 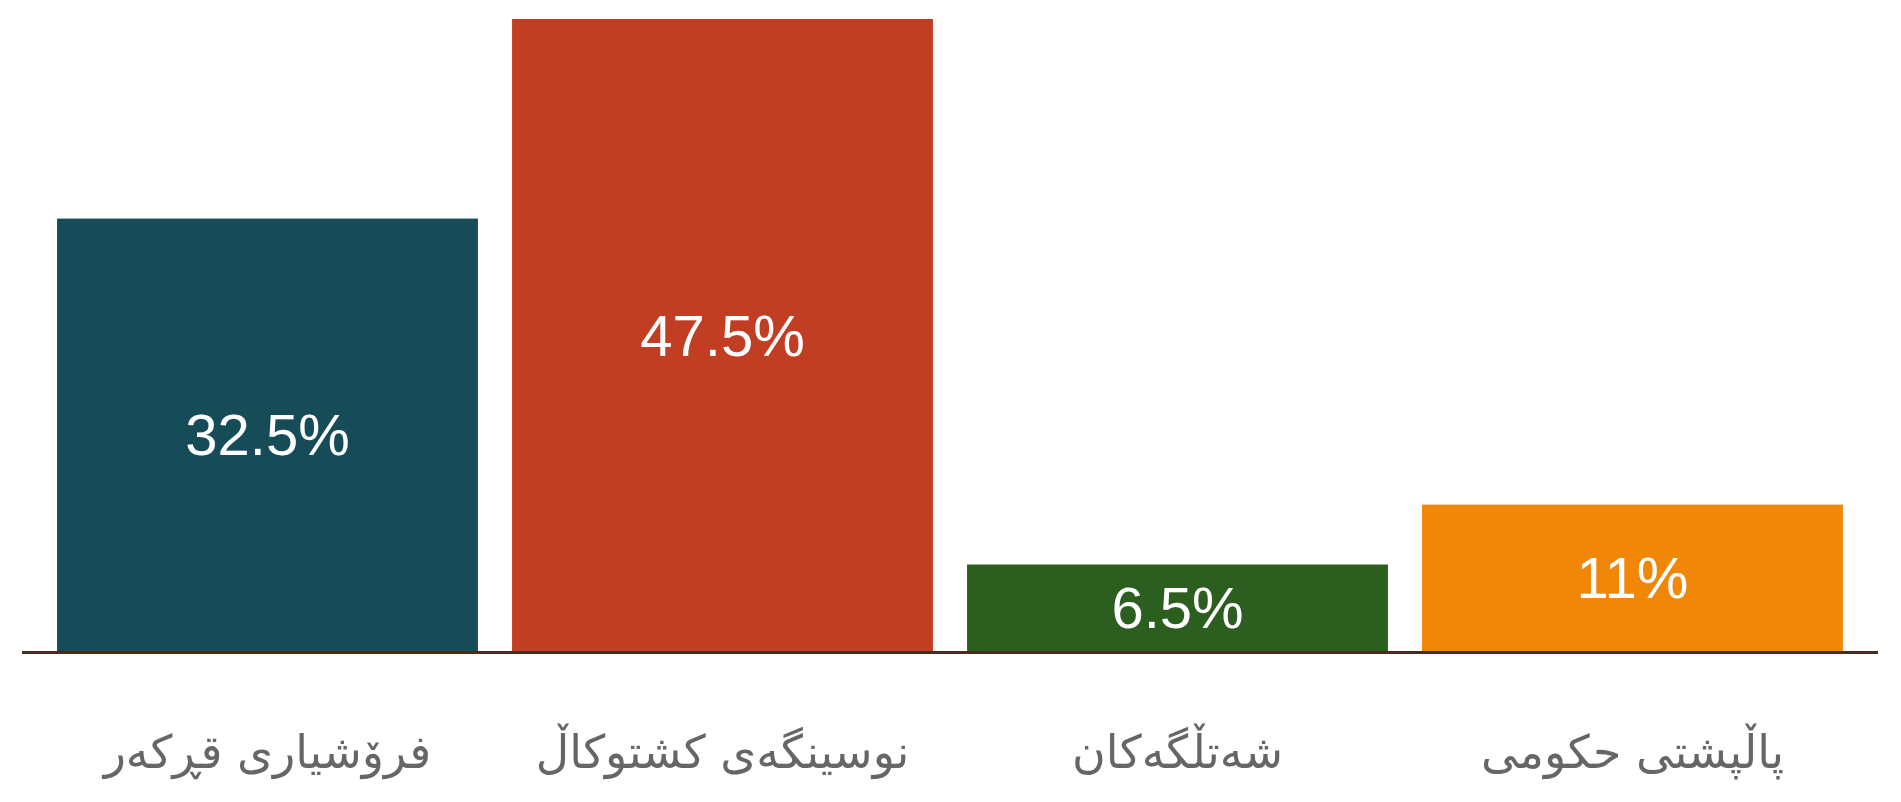 What do you see at coordinates (1632, 578) in the screenshot?
I see `data-label: 11%` at bounding box center [1632, 578].